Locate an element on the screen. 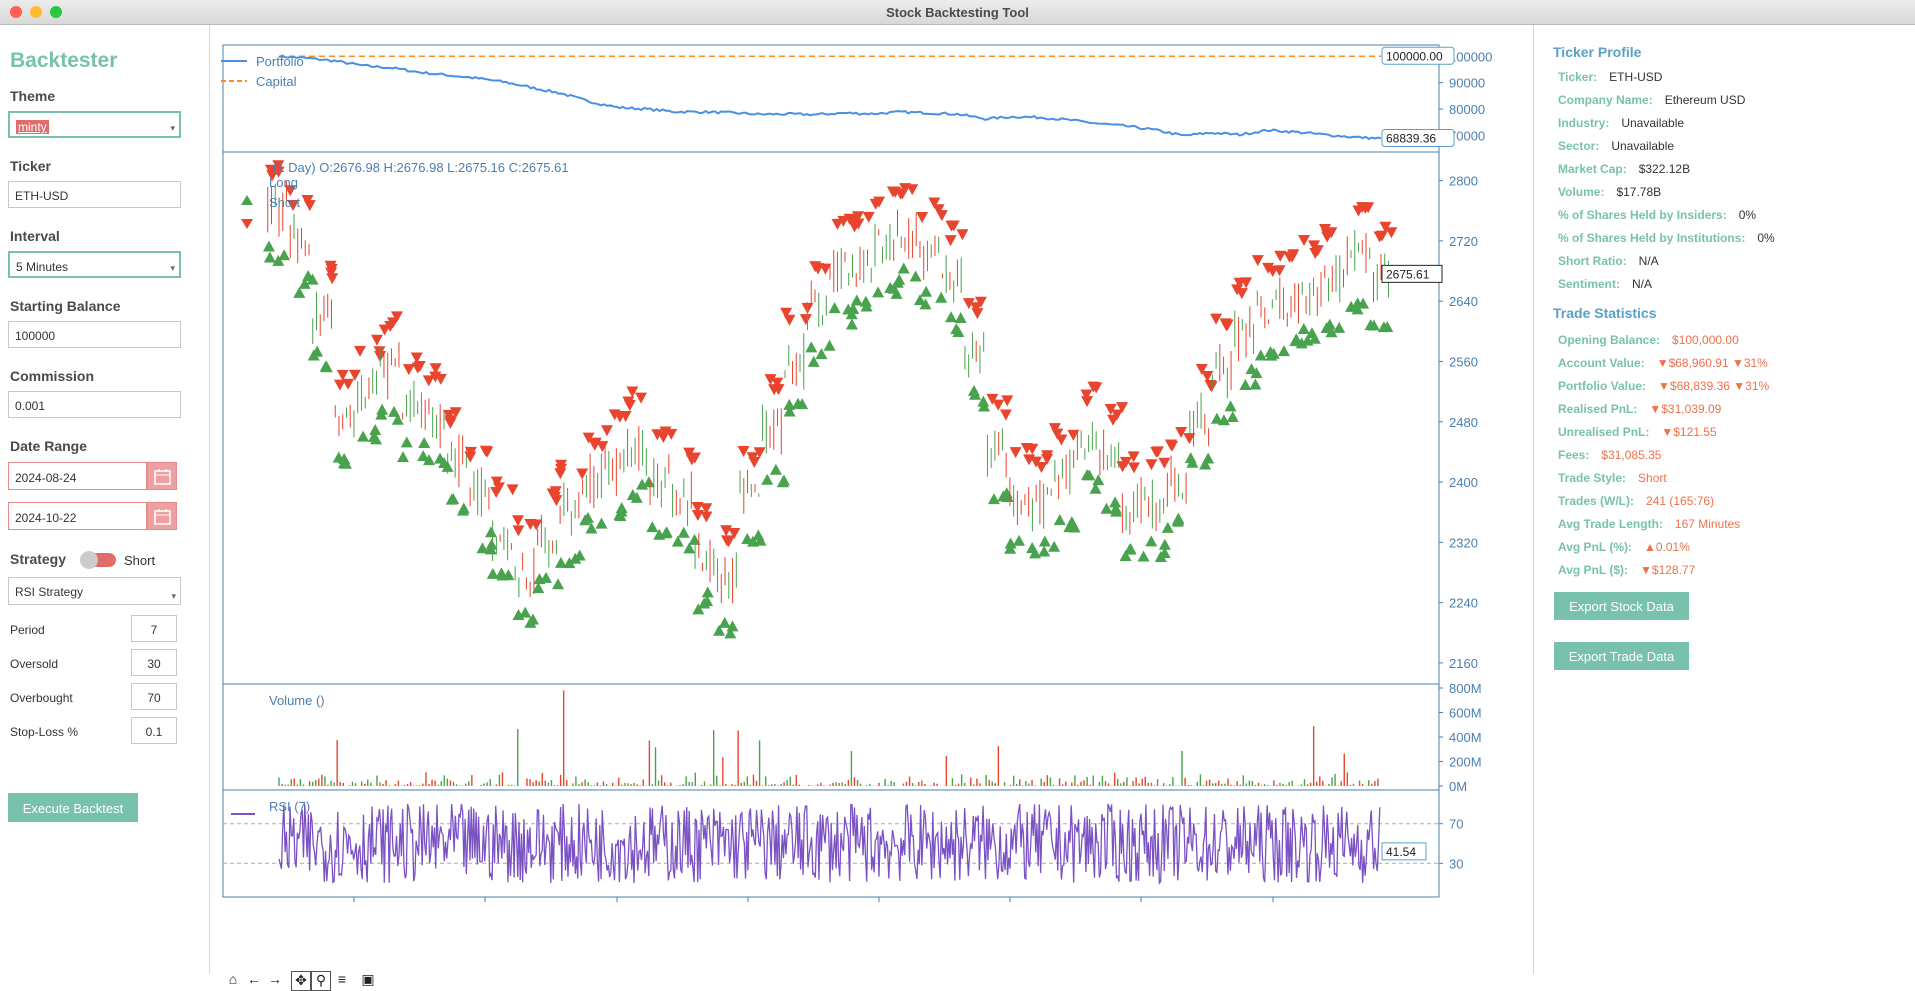  info-key: Account Value: is located at coordinates (1601, 363).